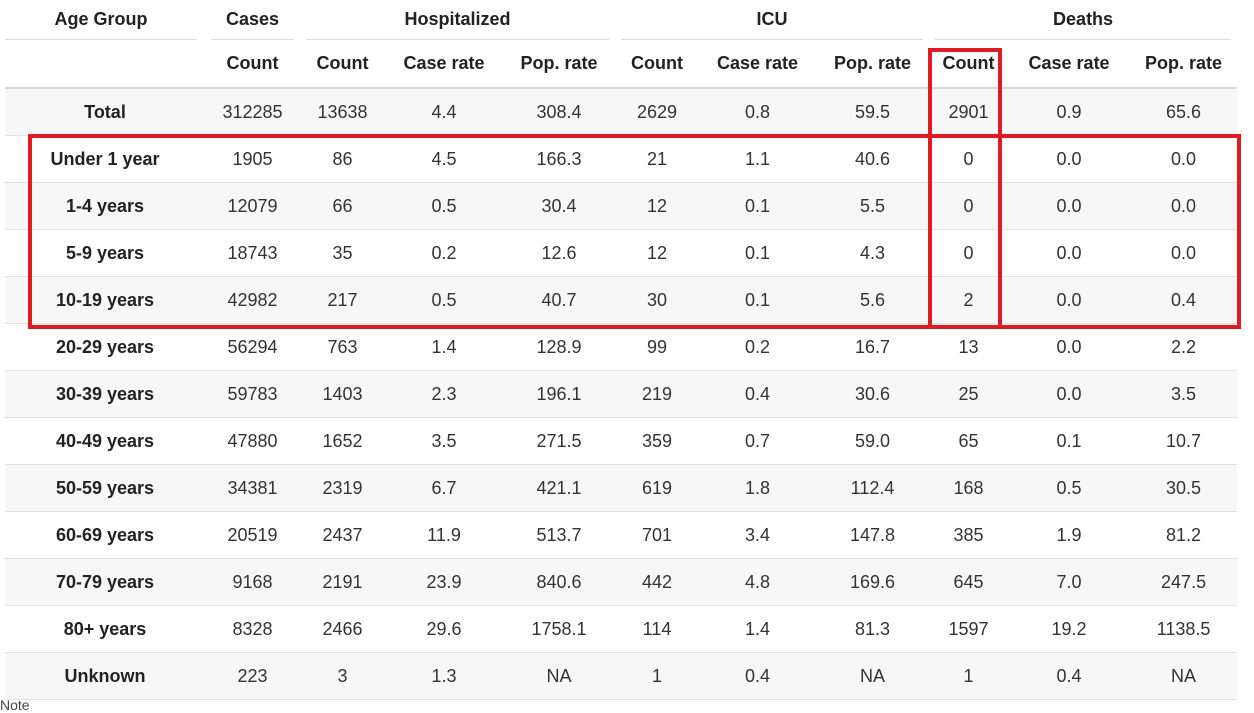  I want to click on cases-group-header: Cases, so click(252, 20).